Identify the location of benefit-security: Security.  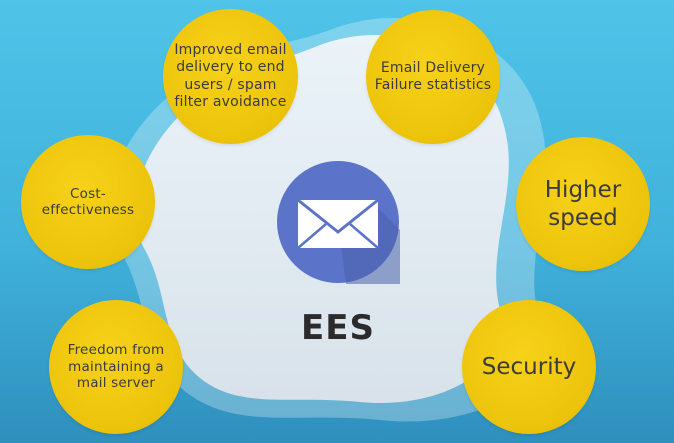
(529, 367).